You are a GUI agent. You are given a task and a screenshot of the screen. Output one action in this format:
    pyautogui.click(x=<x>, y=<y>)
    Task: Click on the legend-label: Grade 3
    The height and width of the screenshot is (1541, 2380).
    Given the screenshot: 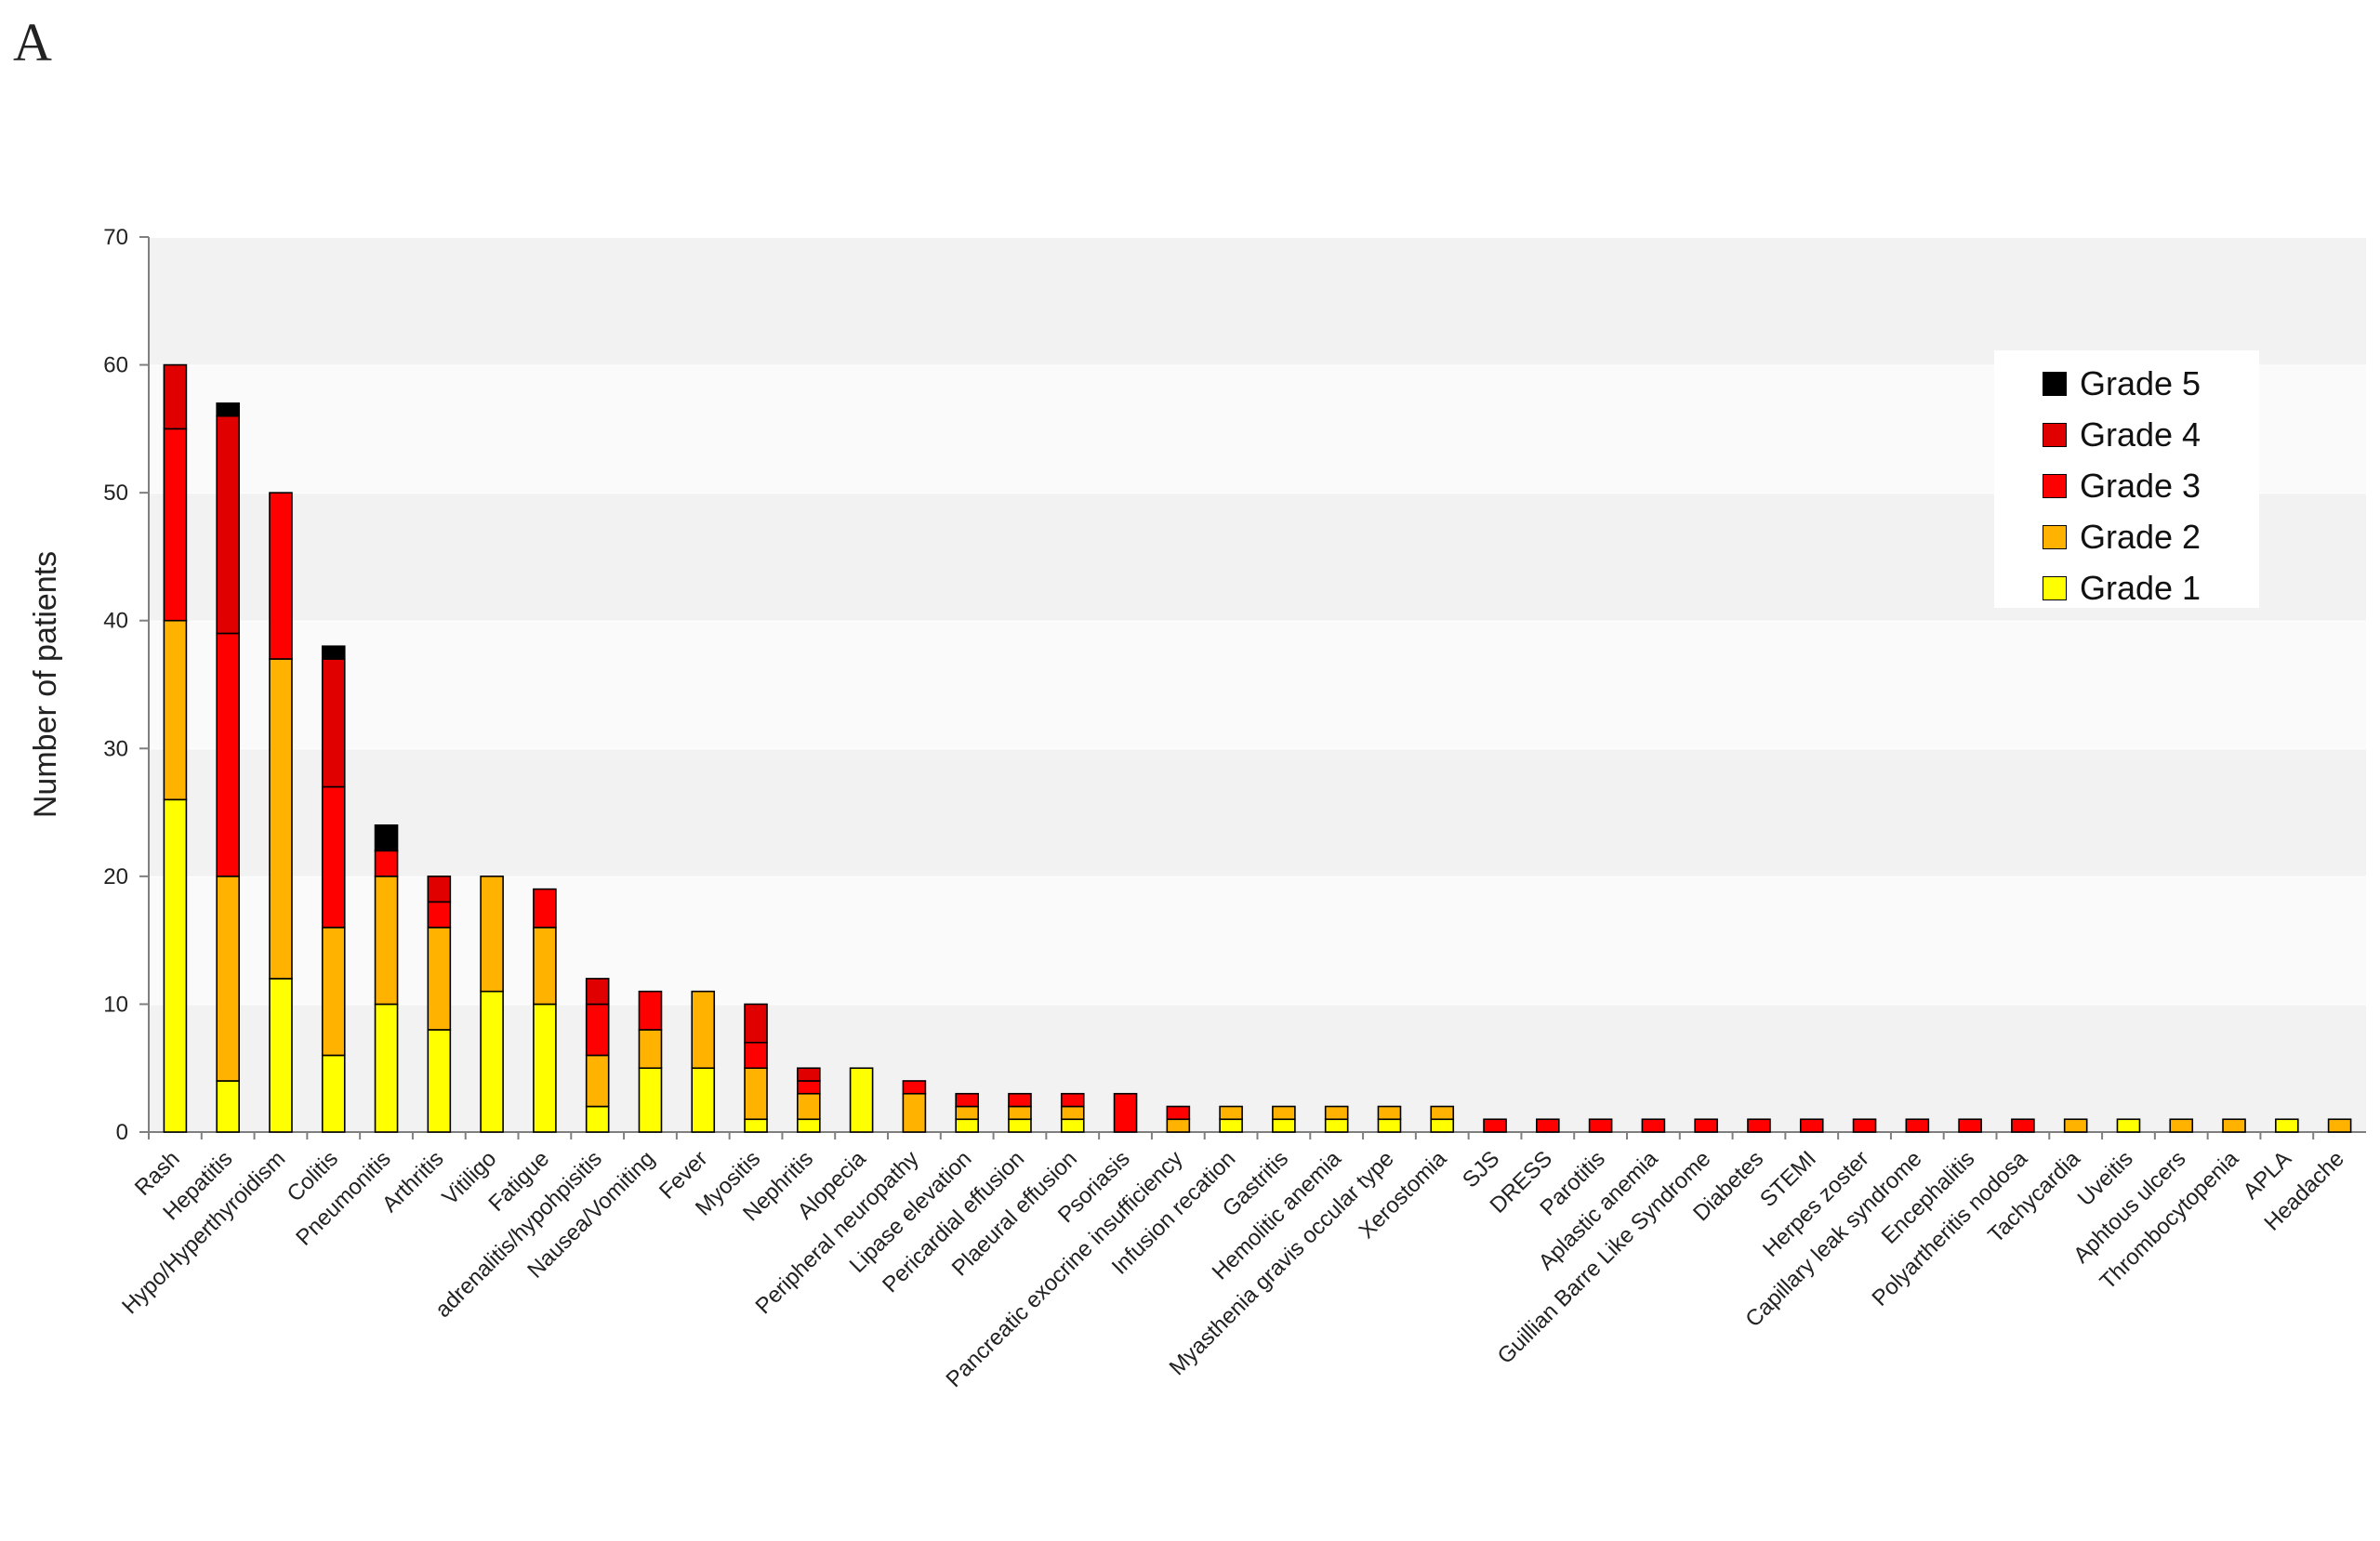 What is the action you would take?
    pyautogui.click(x=2141, y=485)
    